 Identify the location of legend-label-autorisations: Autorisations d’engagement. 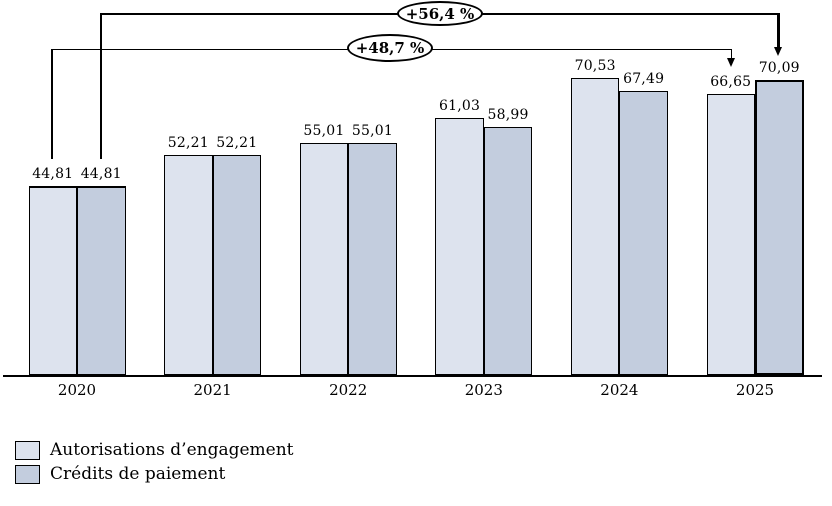
(172, 450).